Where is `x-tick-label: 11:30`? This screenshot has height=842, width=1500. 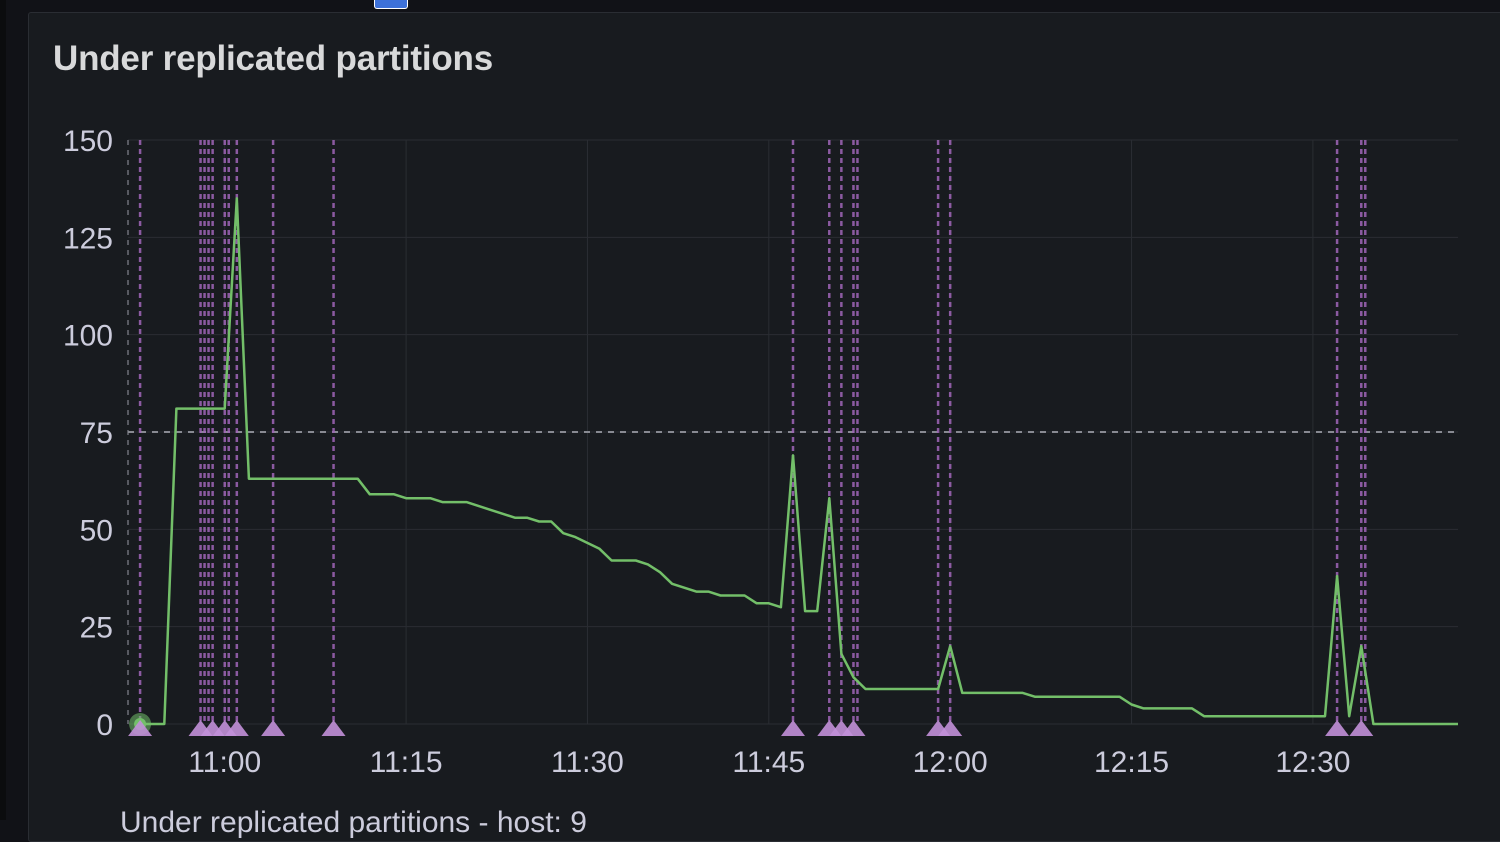
x-tick-label: 11:30 is located at coordinates (587, 762).